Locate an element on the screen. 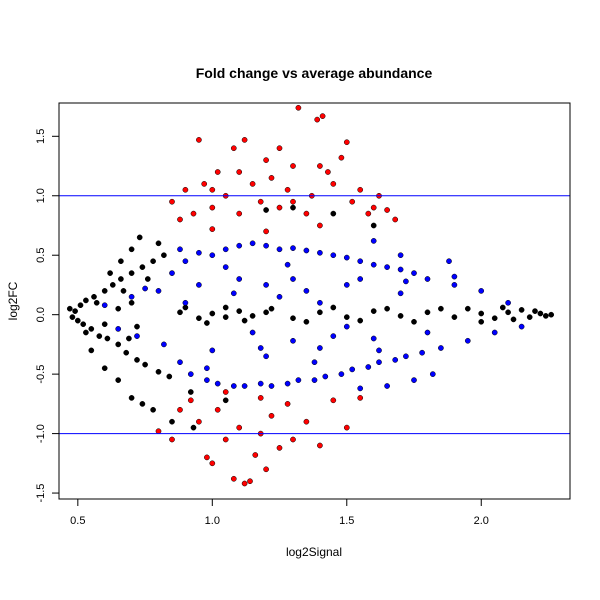 This screenshot has width=600, height=600. y-tick-label: -0.5 is located at coordinates (41, 374).